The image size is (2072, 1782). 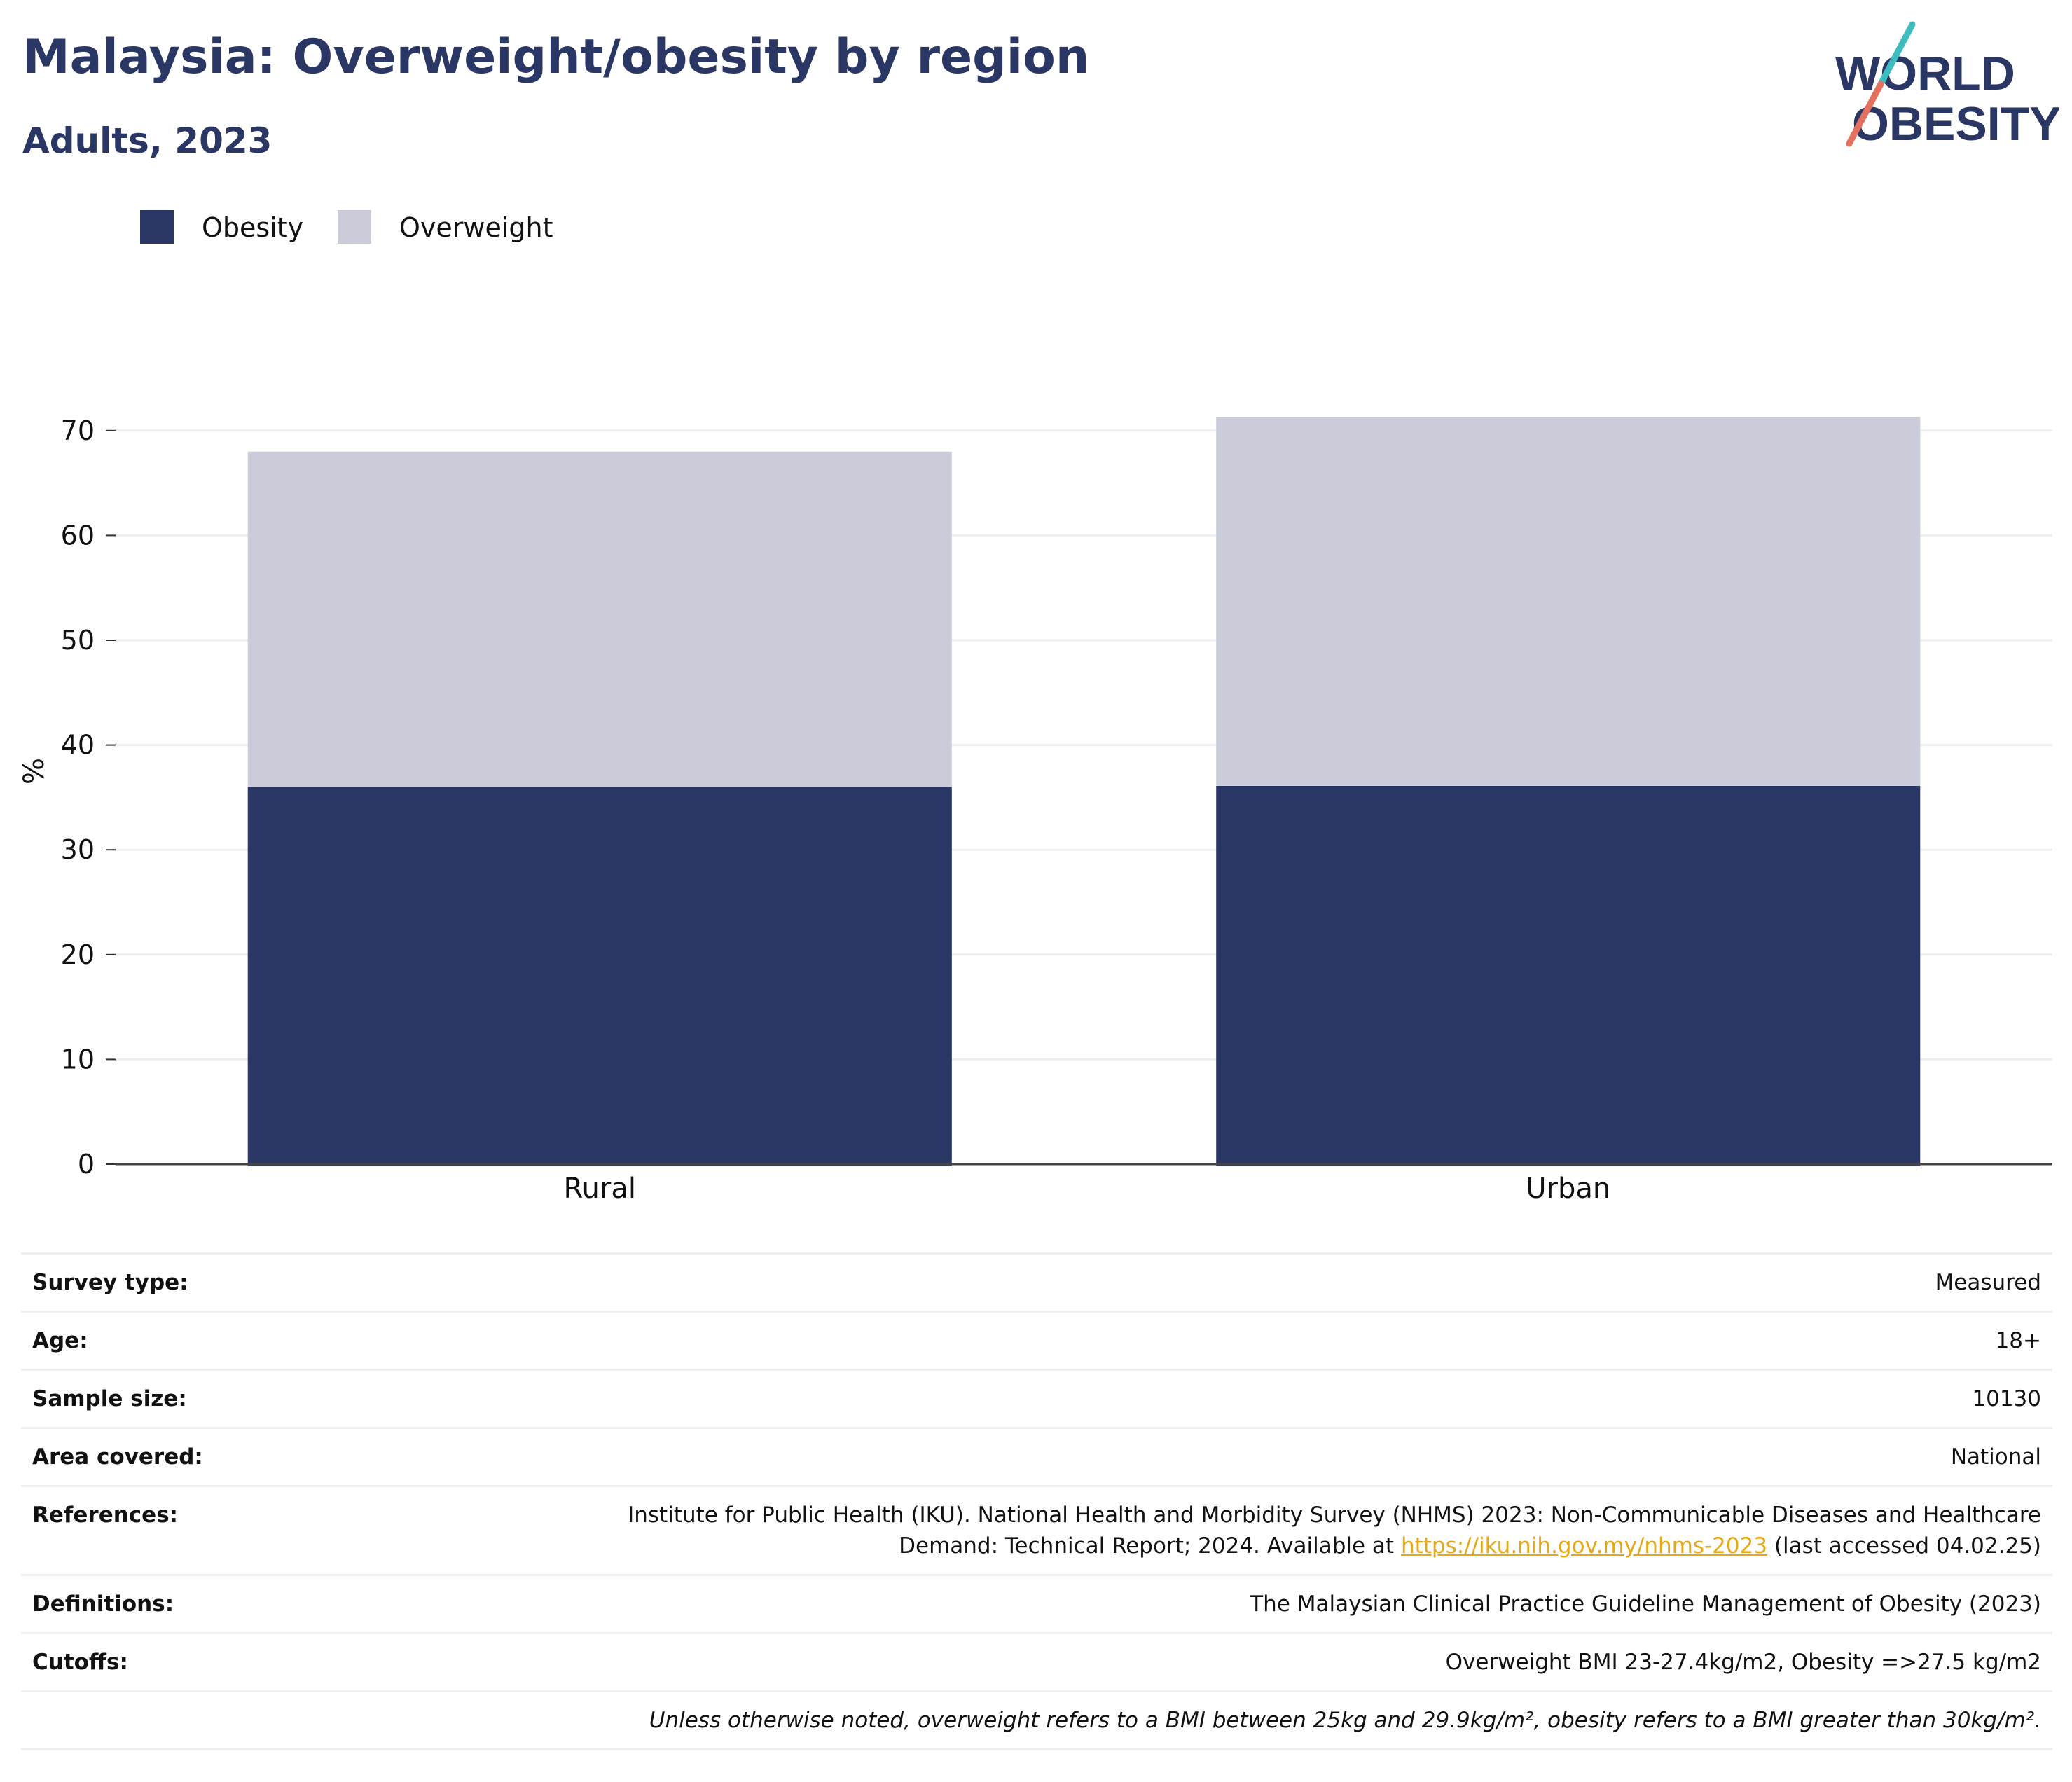 What do you see at coordinates (1088, 1189) in the screenshot?
I see `x-axis-ticks: Rural Urban` at bounding box center [1088, 1189].